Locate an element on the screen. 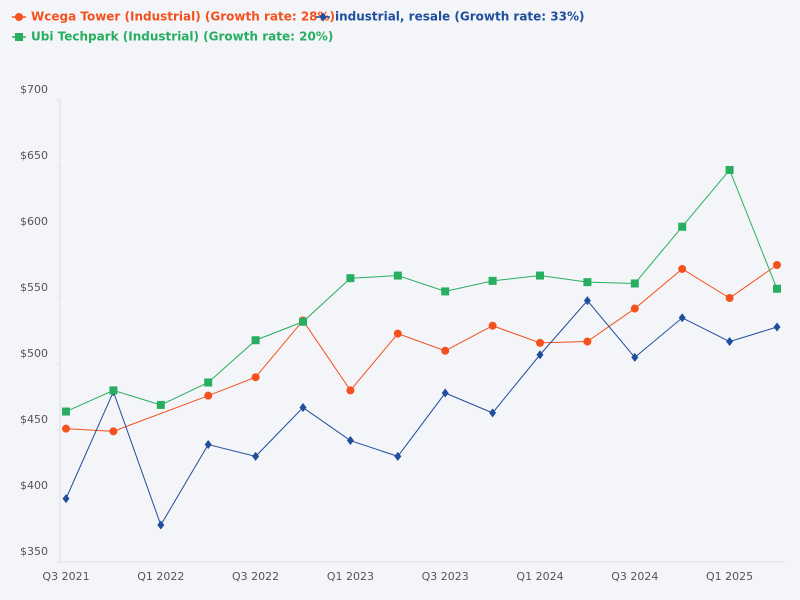 The image size is (800, 600). x-tick-label: Q3 2023 is located at coordinates (445, 576).